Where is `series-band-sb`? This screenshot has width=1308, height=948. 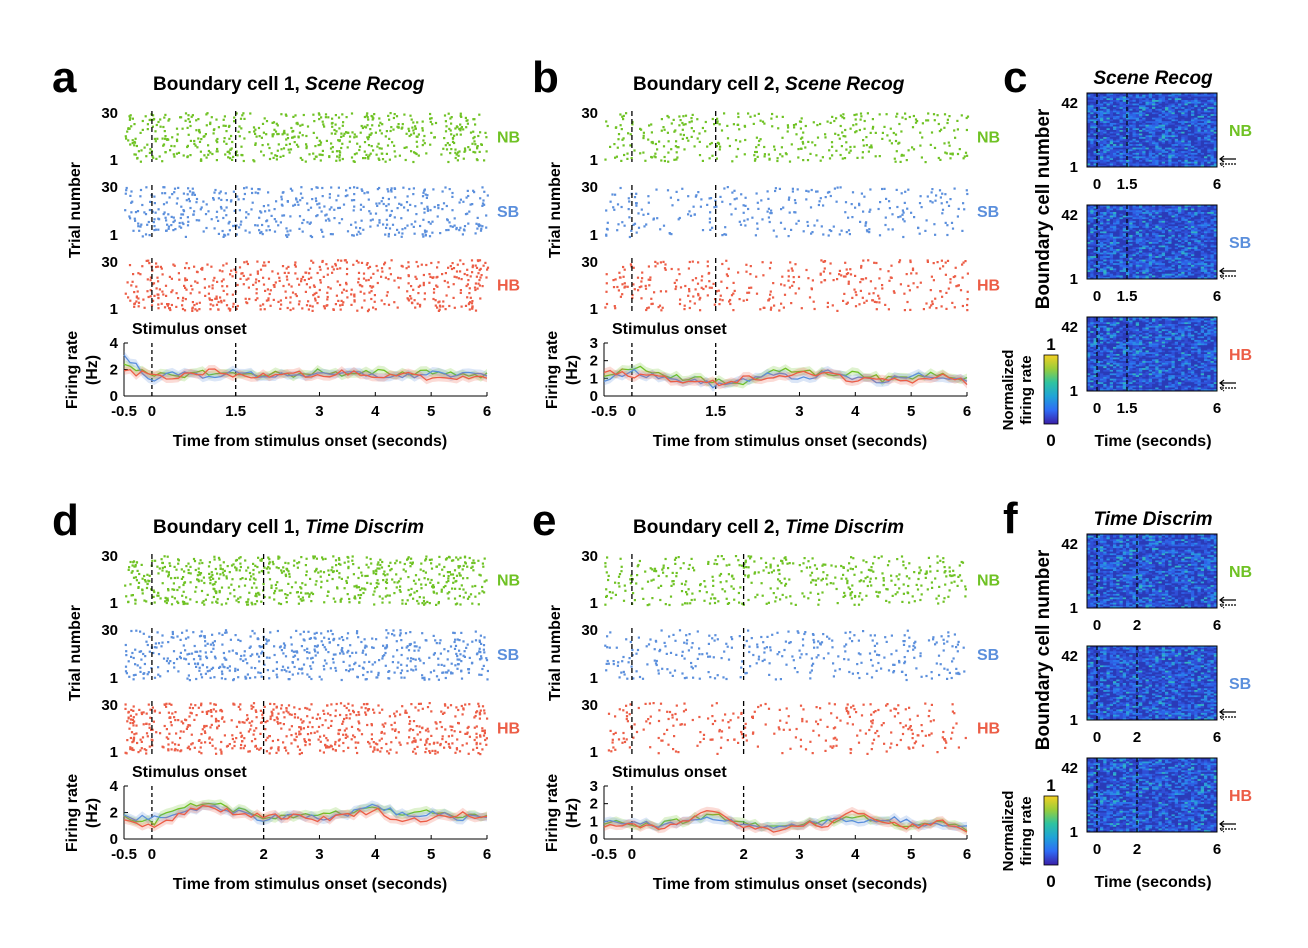 series-band-sb is located at coordinates (785, 378).